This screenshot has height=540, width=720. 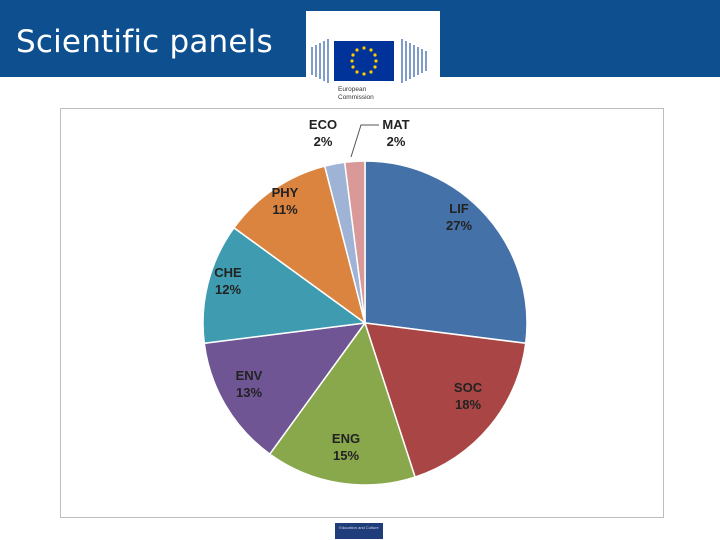 I want to click on slice-label-soc: SOC, so click(x=468, y=387).